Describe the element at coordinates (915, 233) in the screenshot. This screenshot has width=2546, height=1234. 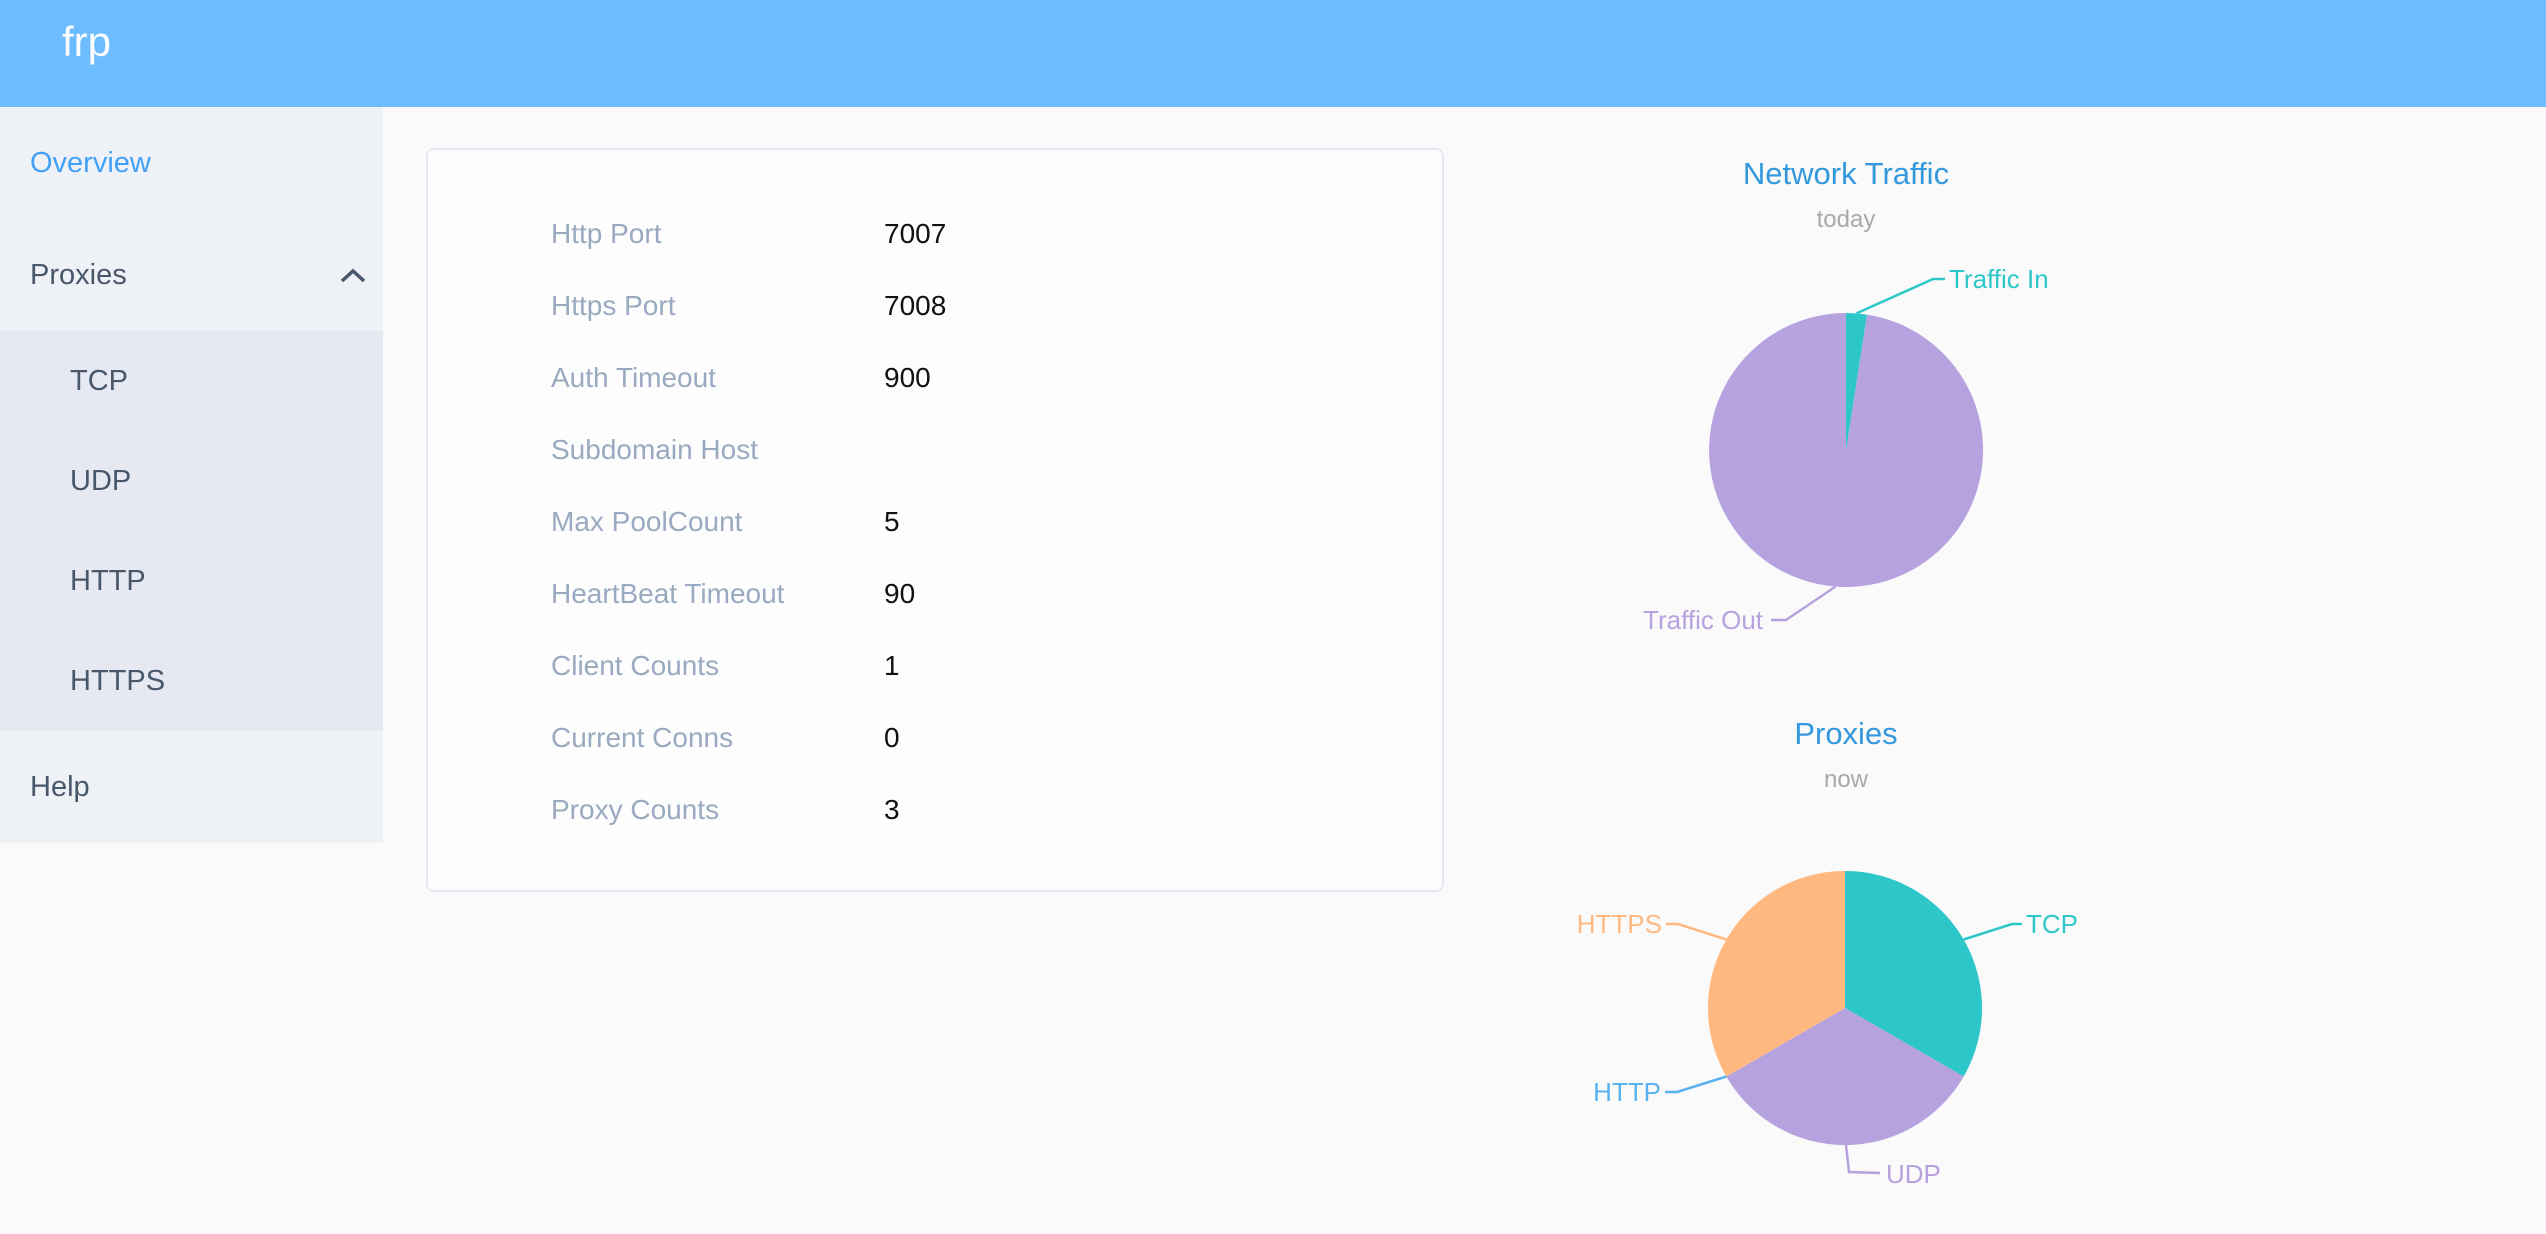
I see `config-value: 7007` at that location.